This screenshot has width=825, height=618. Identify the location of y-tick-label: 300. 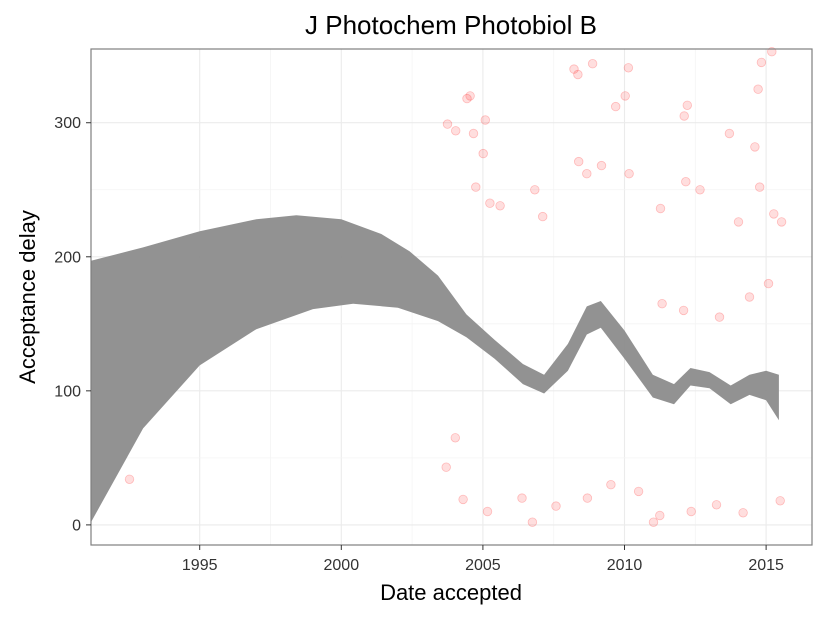
(67, 123).